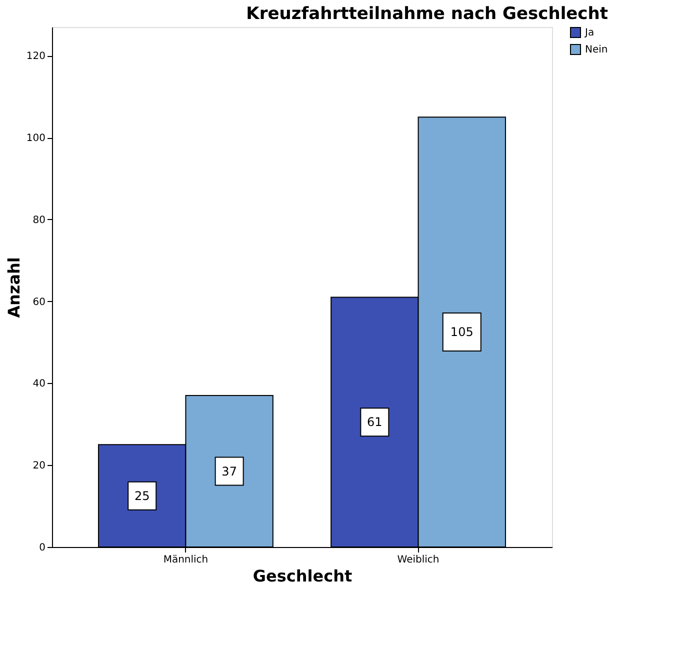  I want to click on y-tick-label: 100, so click(36, 138).